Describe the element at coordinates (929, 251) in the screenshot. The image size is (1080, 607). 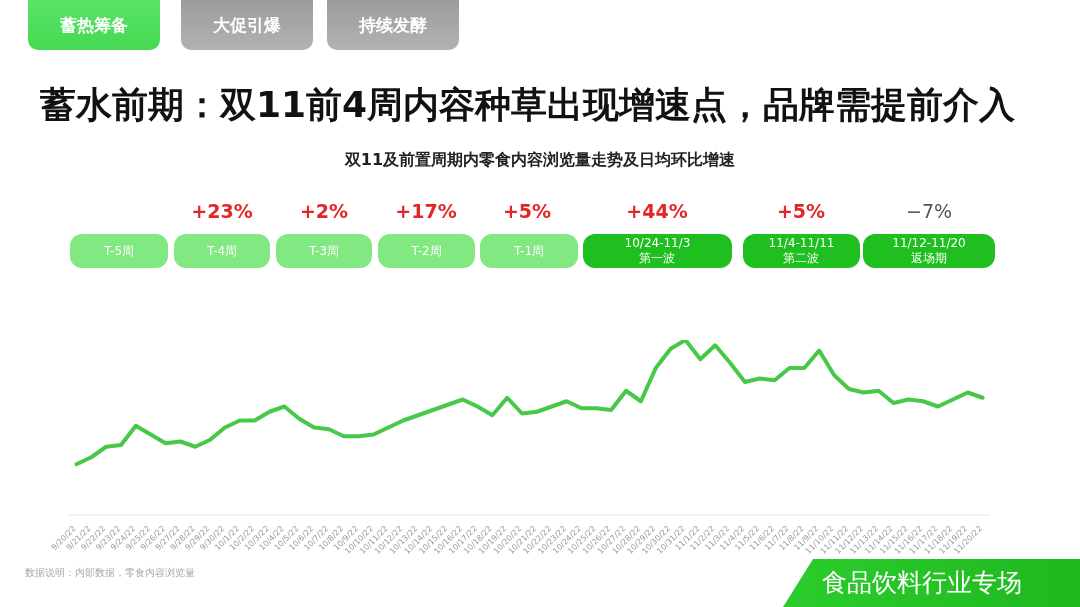
I see `pill: 11/12-11/20 返场期` at that location.